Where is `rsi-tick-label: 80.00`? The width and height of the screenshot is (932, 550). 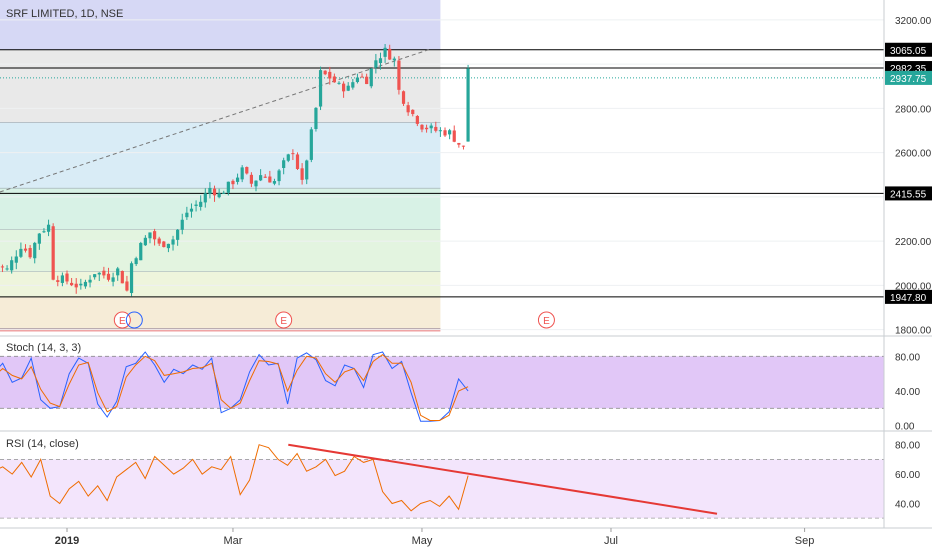
rsi-tick-label: 80.00 is located at coordinates (907, 446).